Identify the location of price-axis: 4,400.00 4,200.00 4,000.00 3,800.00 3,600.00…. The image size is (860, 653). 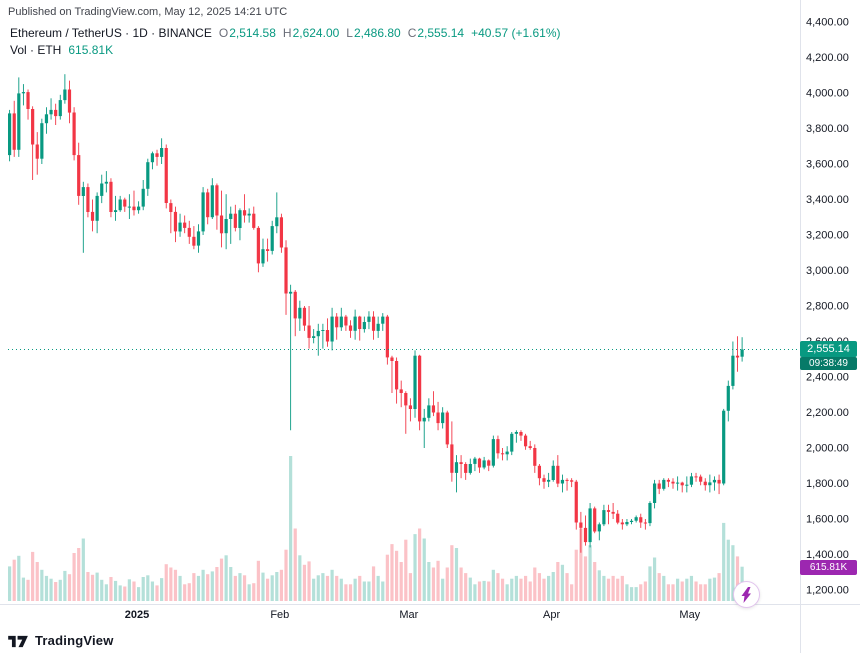
(827, 307).